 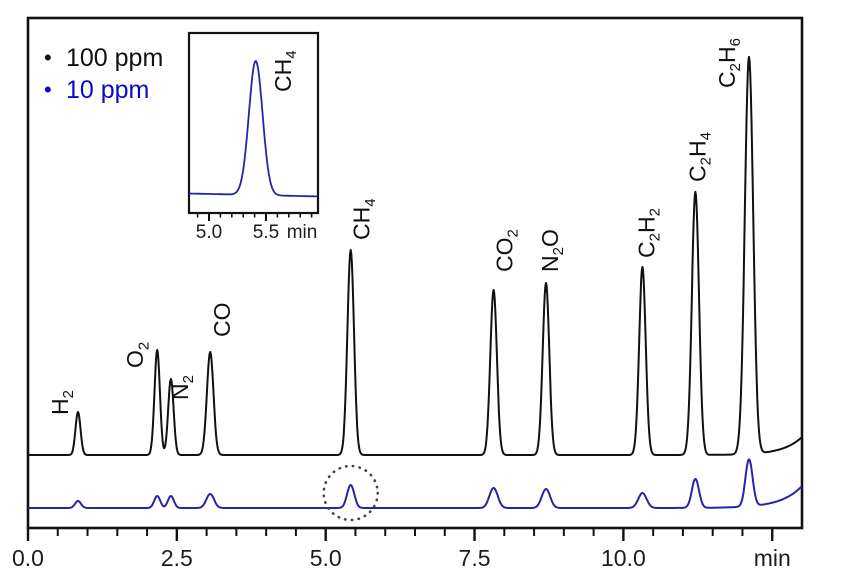 I want to click on peak-label-c2h2: C2H2, so click(x=648, y=233).